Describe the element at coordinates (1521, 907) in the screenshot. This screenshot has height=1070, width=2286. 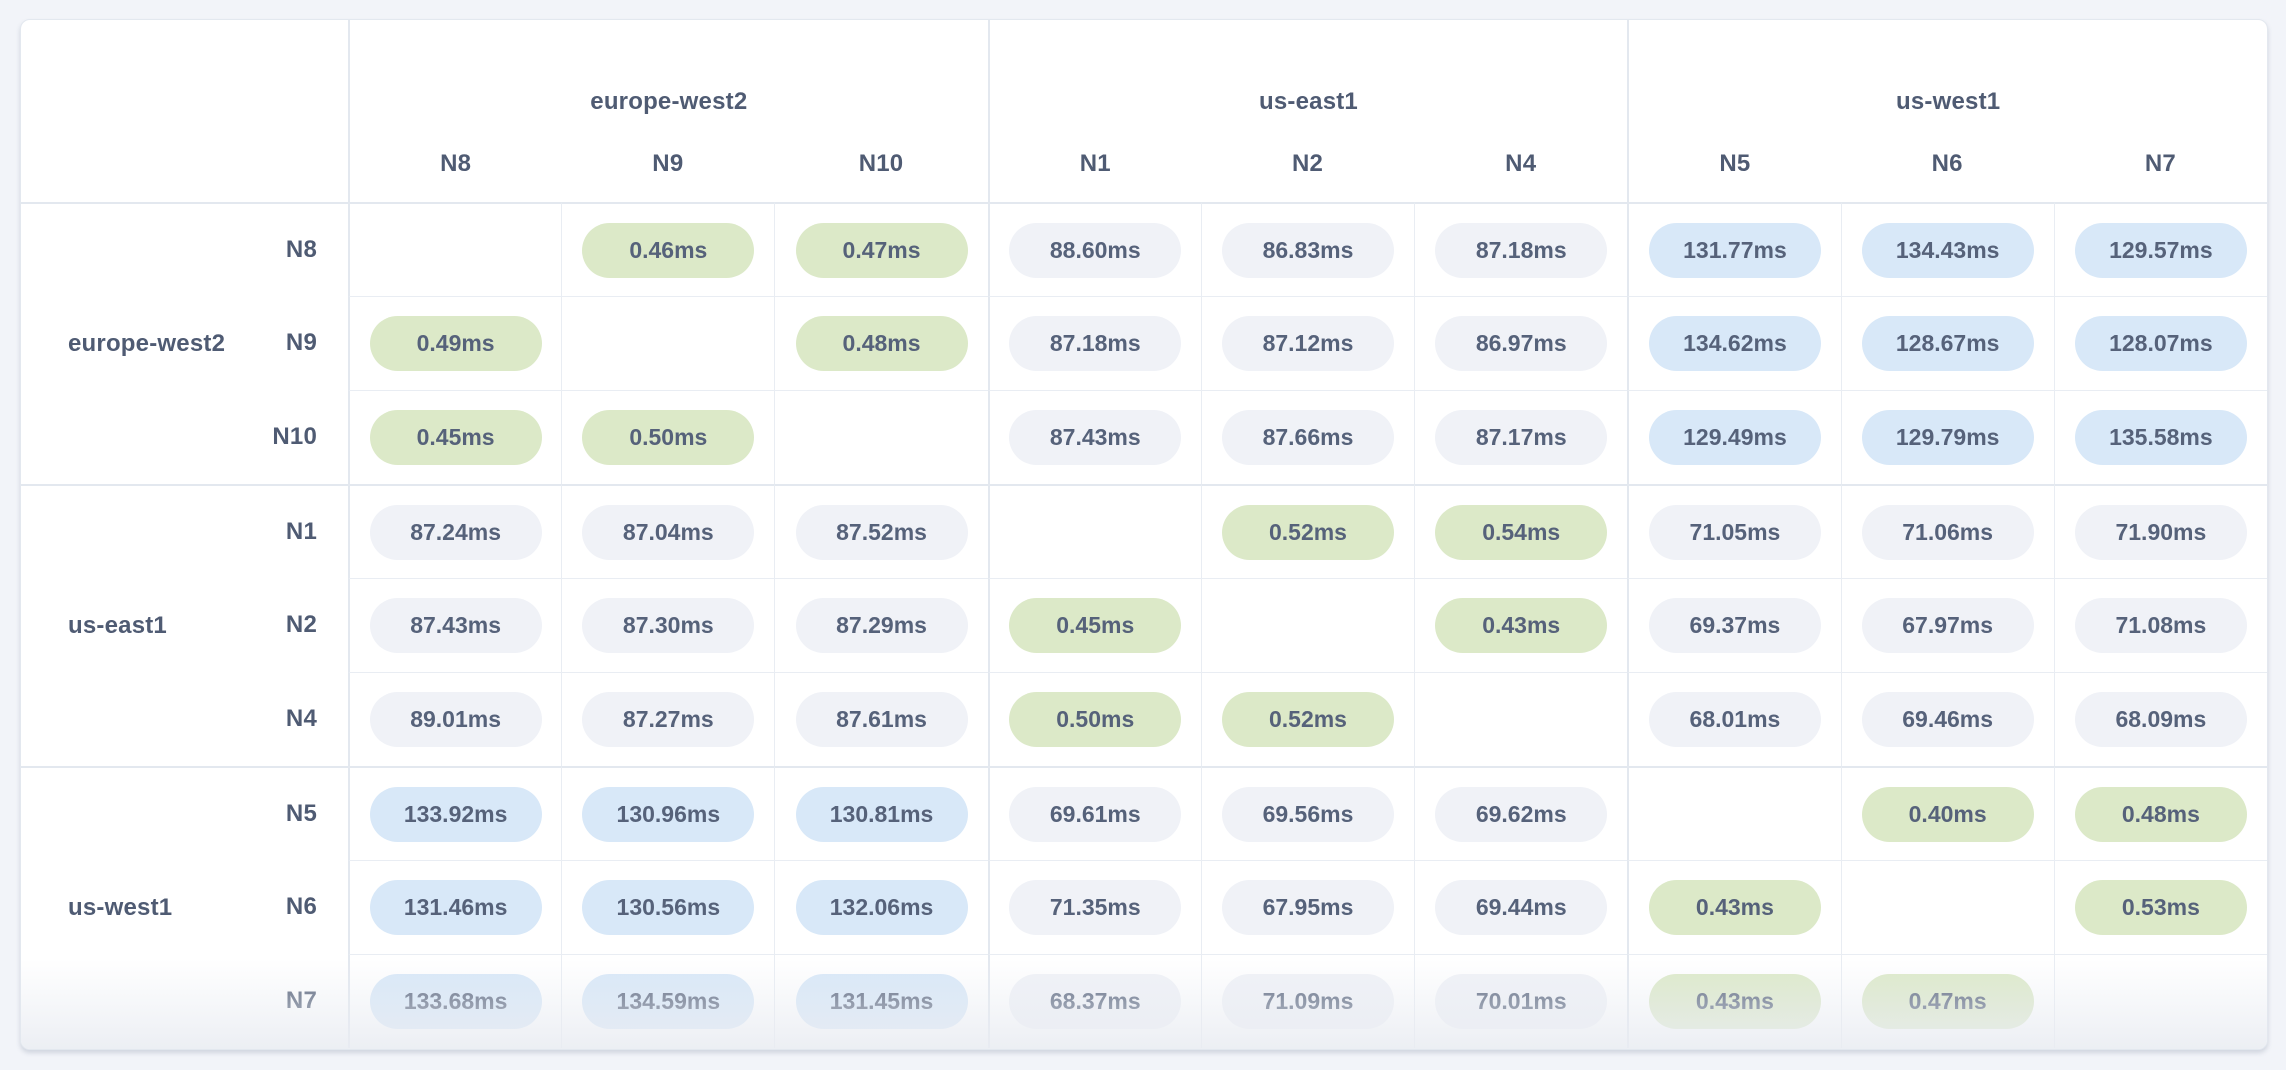
I see `latency-cell: 69.44ms` at that location.